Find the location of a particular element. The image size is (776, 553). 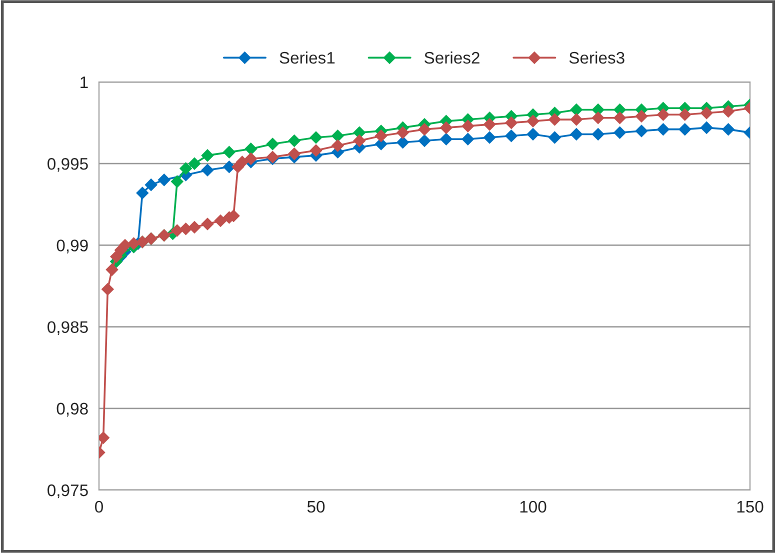

x-tick-label: 0 is located at coordinates (99, 506).